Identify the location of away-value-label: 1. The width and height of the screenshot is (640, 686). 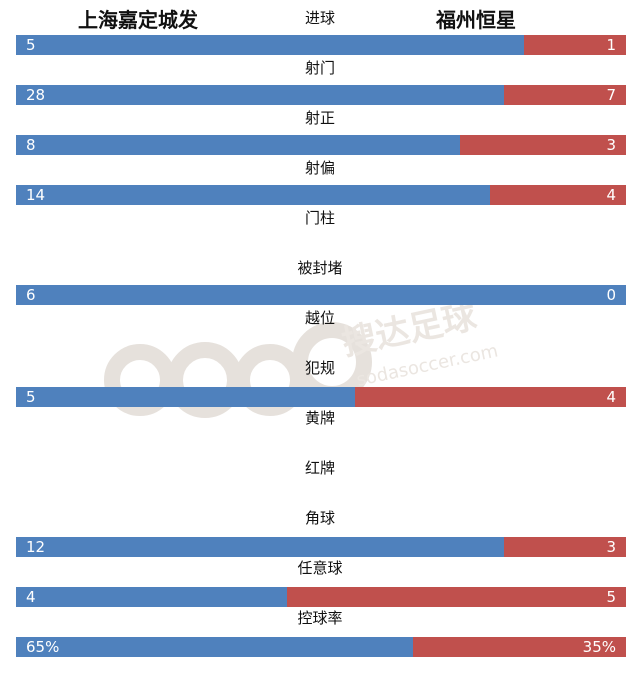
(611, 45).